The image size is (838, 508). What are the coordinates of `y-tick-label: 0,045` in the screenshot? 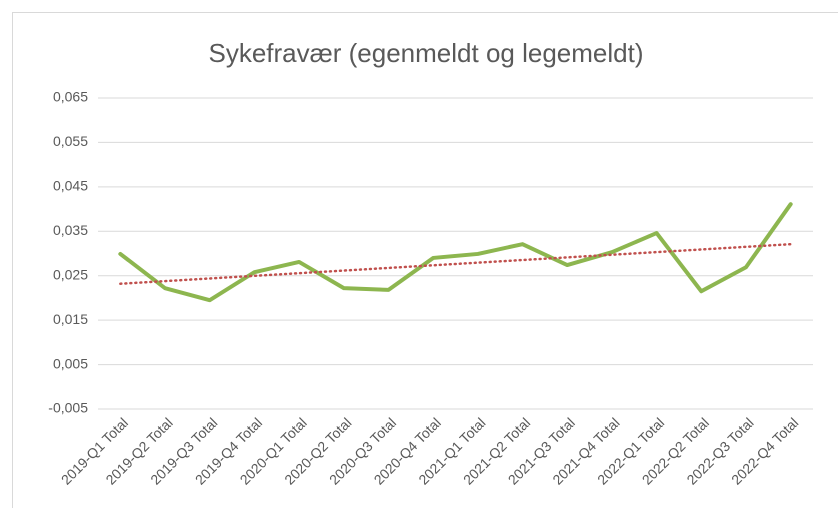 It's located at (70, 186).